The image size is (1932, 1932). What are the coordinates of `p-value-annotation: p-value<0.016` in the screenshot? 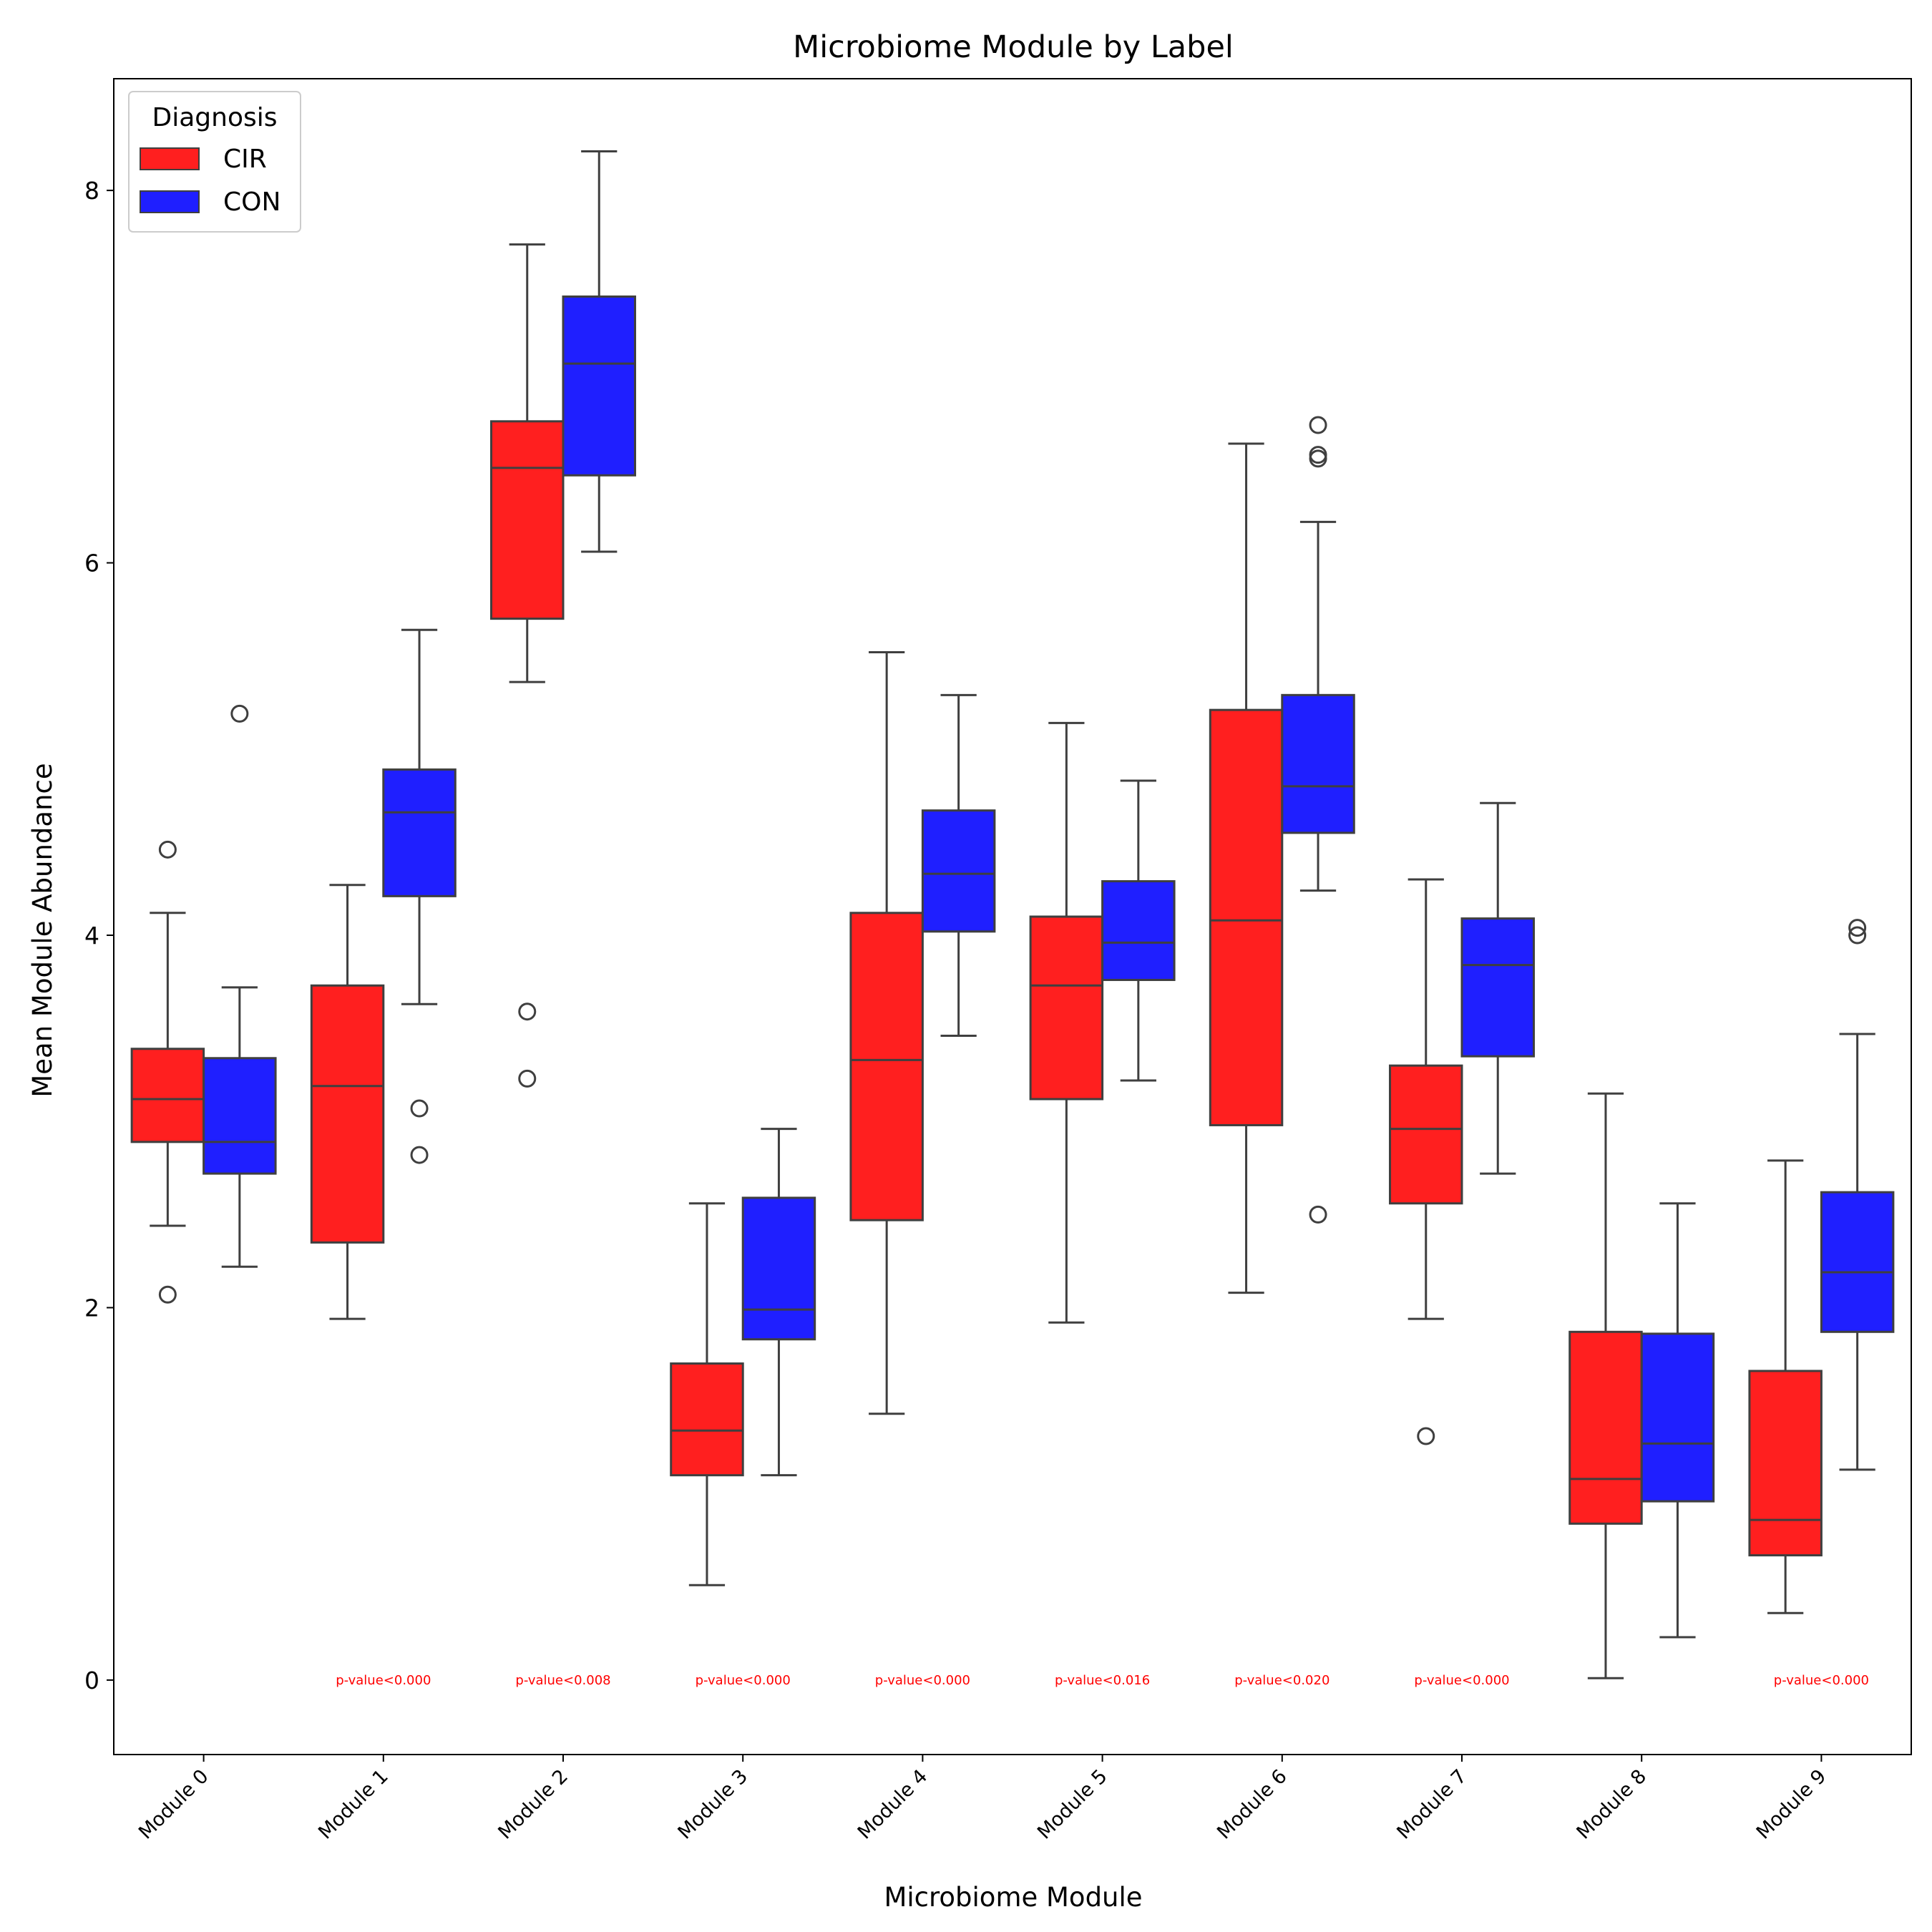 It's located at (1102, 1680).